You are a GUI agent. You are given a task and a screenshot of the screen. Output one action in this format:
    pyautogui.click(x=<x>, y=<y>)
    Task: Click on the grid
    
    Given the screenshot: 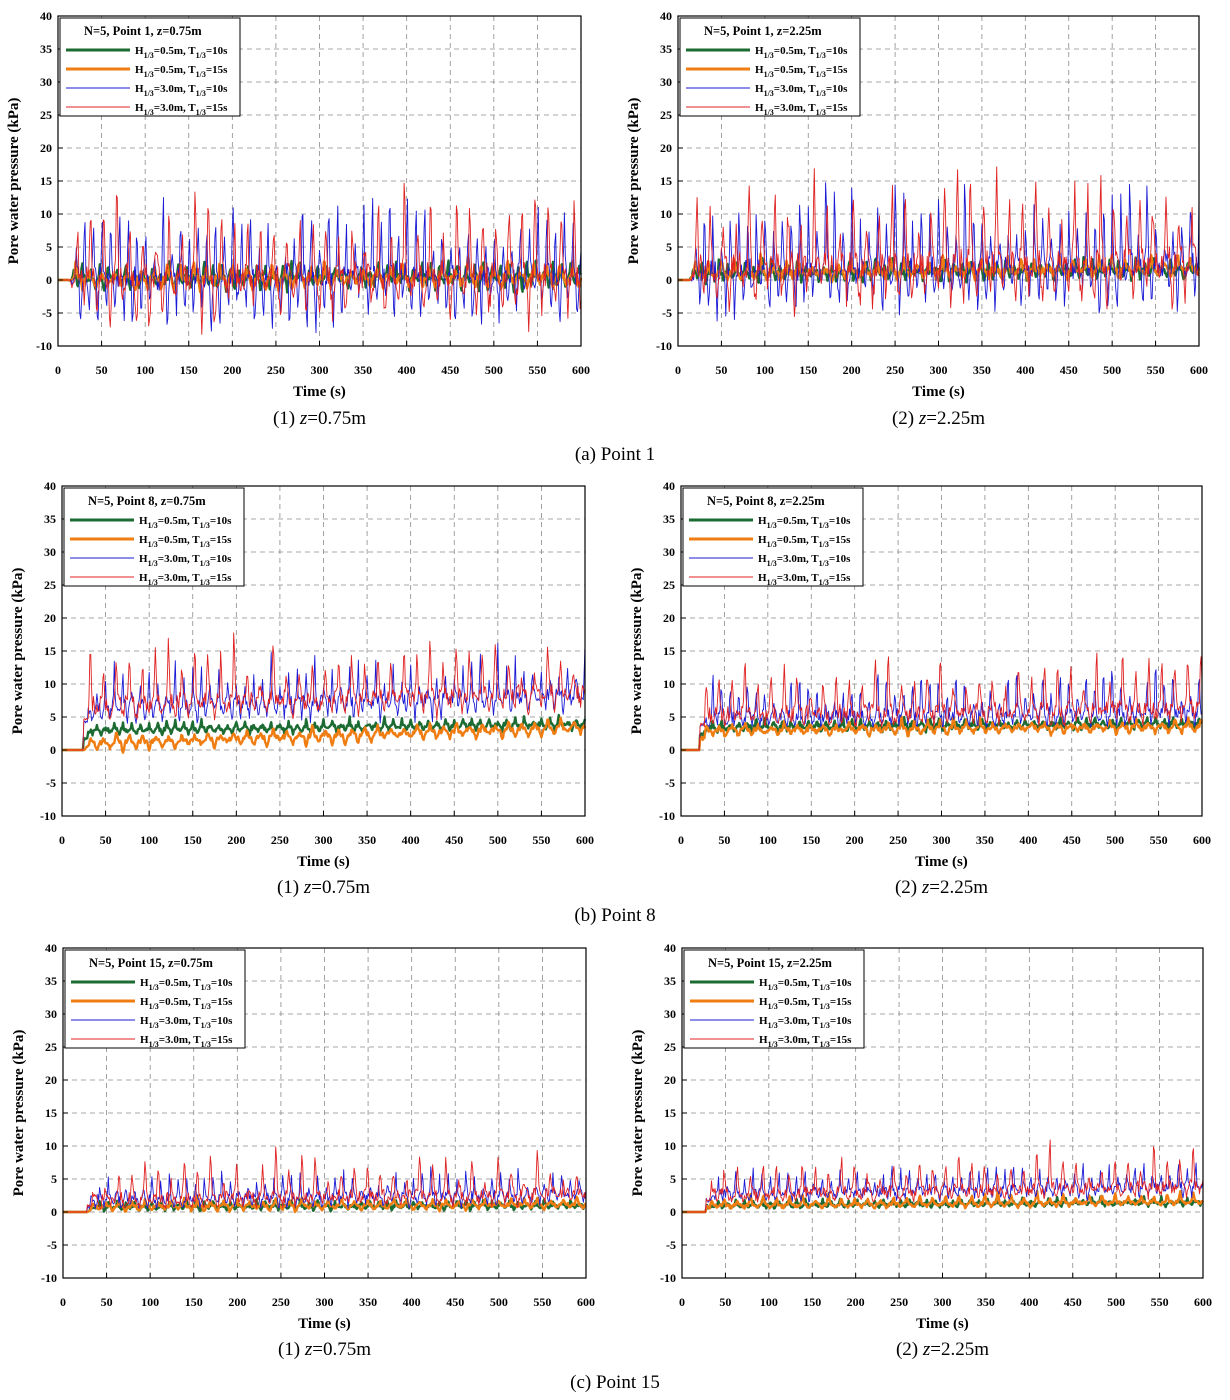 What is the action you would take?
    pyautogui.click(x=941, y=651)
    